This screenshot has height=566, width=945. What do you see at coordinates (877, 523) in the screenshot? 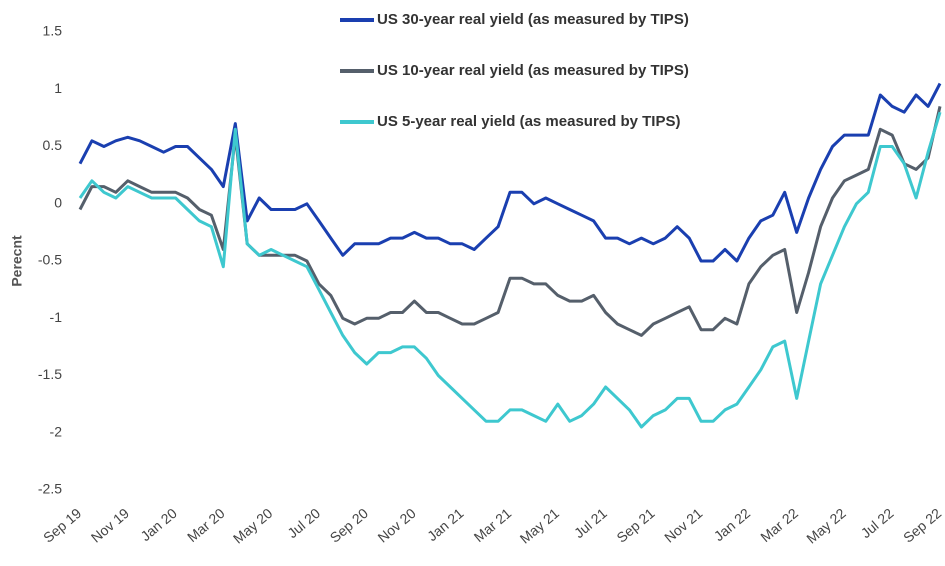
I see `x-tick-label: Jul 22` at bounding box center [877, 523].